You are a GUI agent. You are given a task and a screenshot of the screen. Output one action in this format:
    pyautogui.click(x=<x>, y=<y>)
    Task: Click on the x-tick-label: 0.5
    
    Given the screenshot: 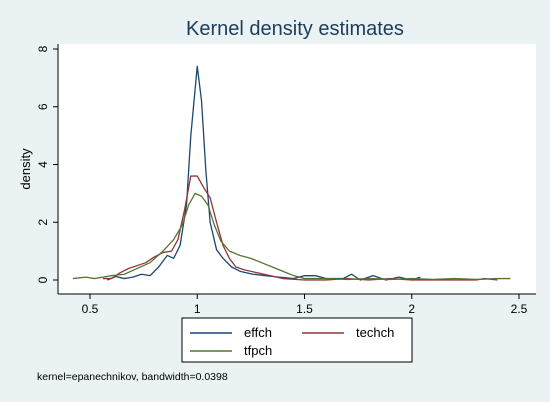 What is the action you would take?
    pyautogui.click(x=90, y=309)
    